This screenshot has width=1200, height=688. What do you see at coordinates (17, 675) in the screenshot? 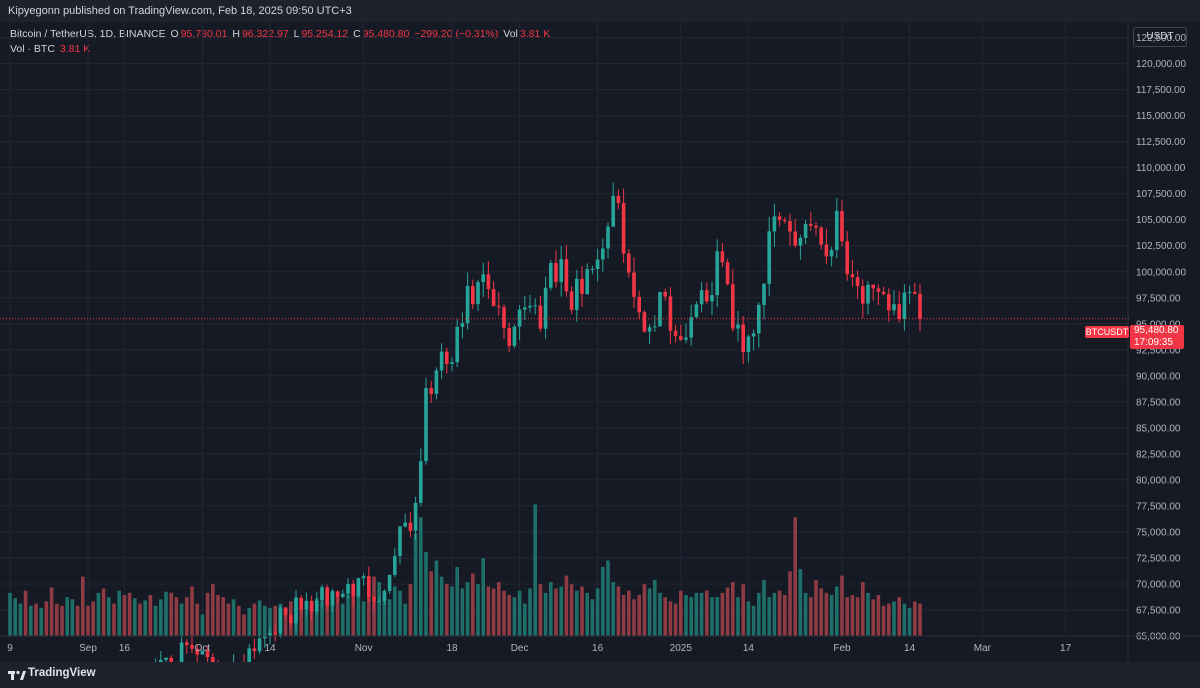
I see `tradingview-logo-icon` at bounding box center [17, 675].